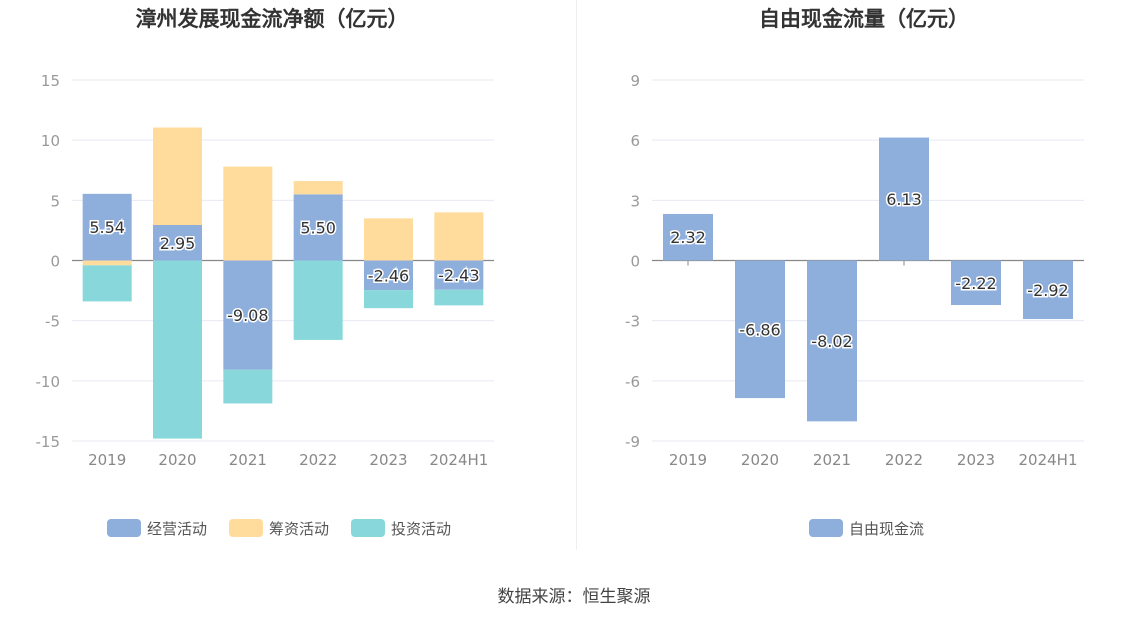 This screenshot has height=619, width=1148. What do you see at coordinates (632, 322) in the screenshot?
I see `y-tick-label: -3` at bounding box center [632, 322].